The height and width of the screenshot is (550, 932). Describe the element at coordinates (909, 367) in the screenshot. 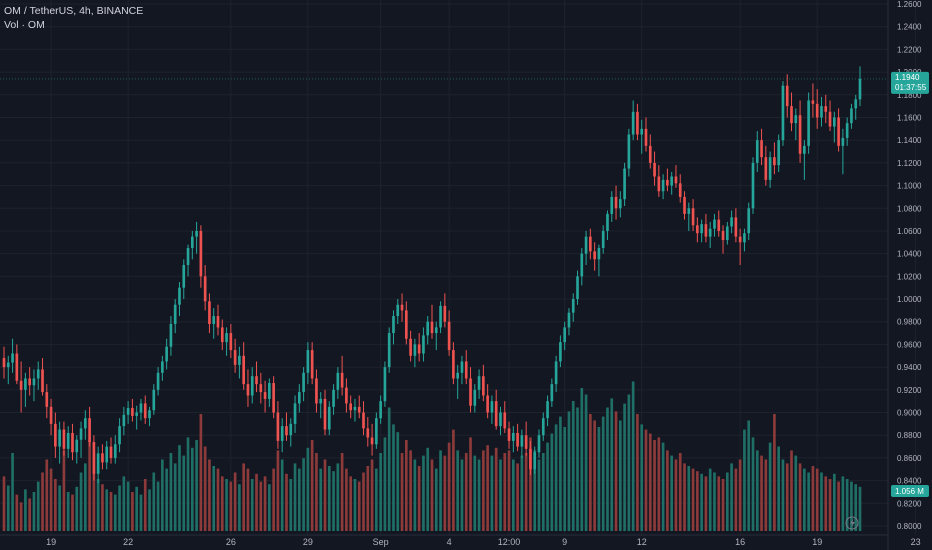

I see `price-tick-label: 0.9400` at that location.